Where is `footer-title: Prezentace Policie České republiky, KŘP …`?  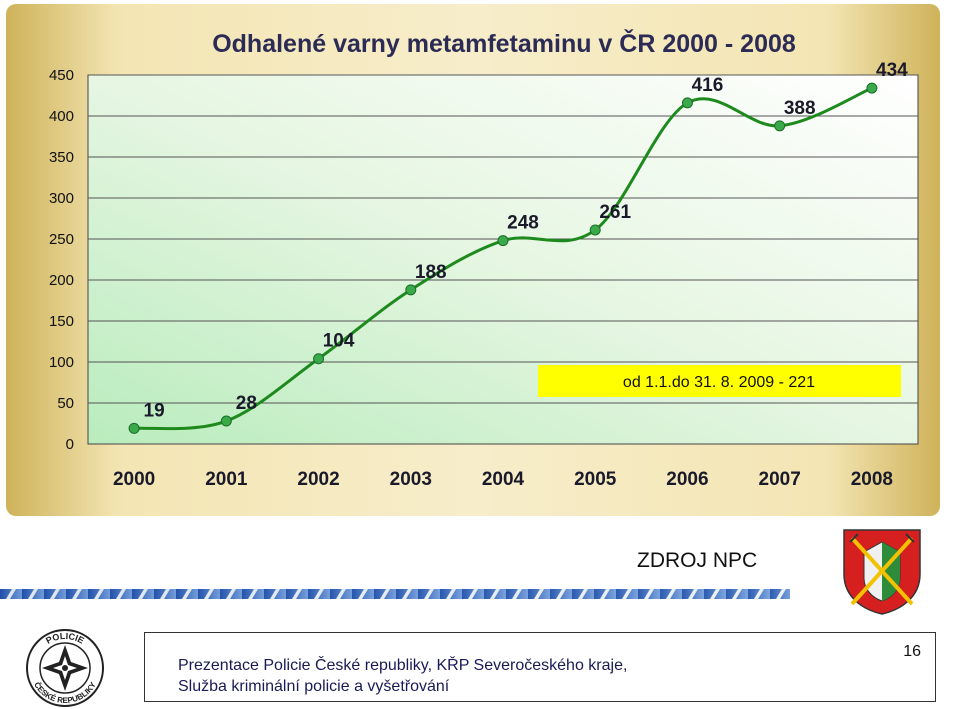
footer-title: Prezentace Policie České republiky, KŘP … is located at coordinates (403, 665).